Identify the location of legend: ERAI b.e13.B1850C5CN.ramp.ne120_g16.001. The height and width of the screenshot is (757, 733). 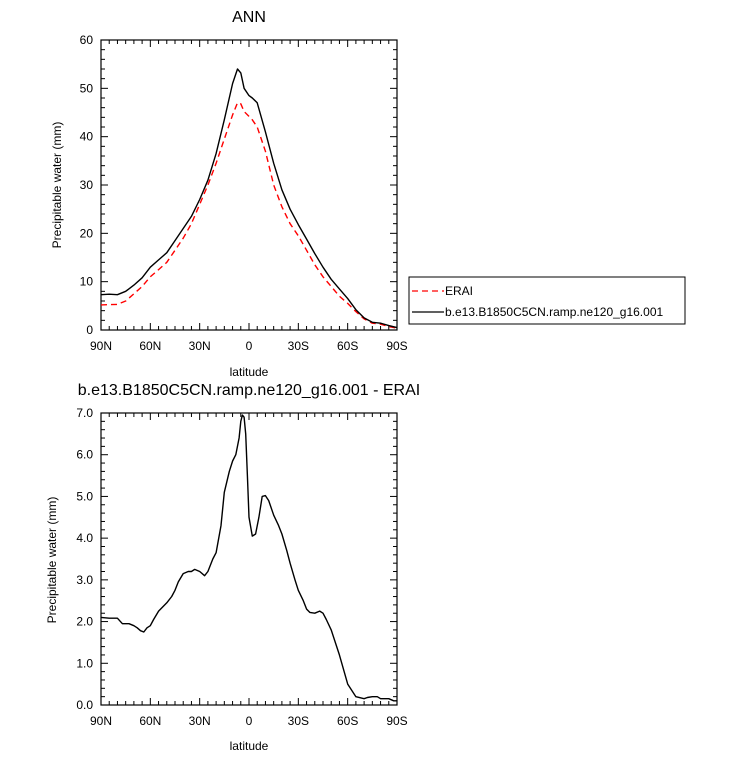
(547, 300).